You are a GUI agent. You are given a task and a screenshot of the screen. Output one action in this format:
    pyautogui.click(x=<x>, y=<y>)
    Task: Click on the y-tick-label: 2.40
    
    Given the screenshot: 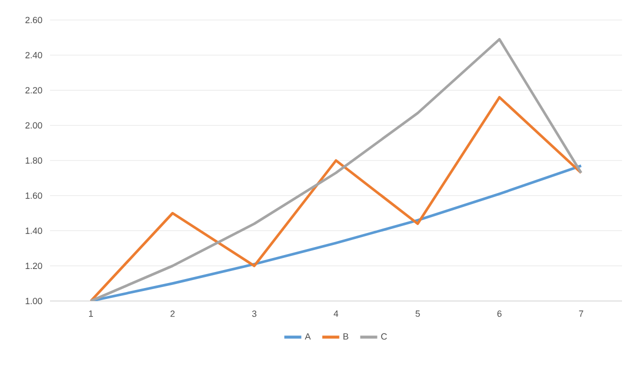 What is the action you would take?
    pyautogui.click(x=33, y=55)
    